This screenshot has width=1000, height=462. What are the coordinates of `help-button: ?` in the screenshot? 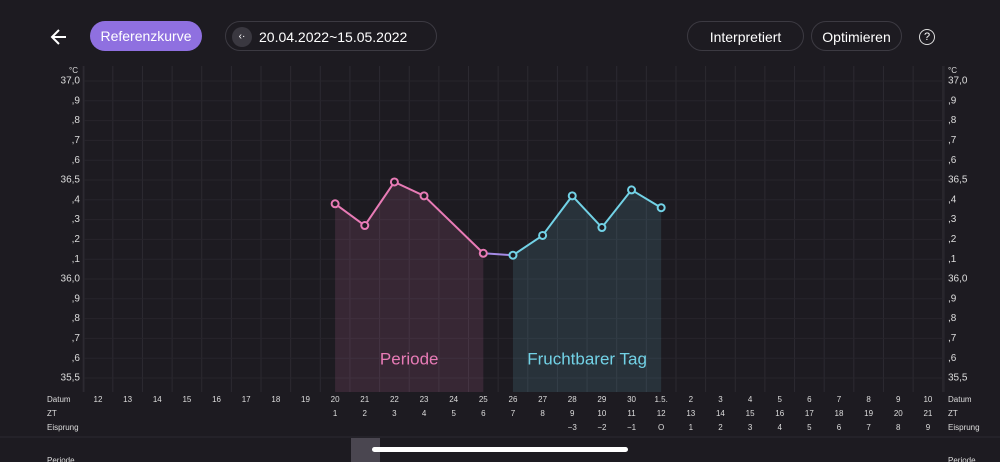 It's located at (927, 37).